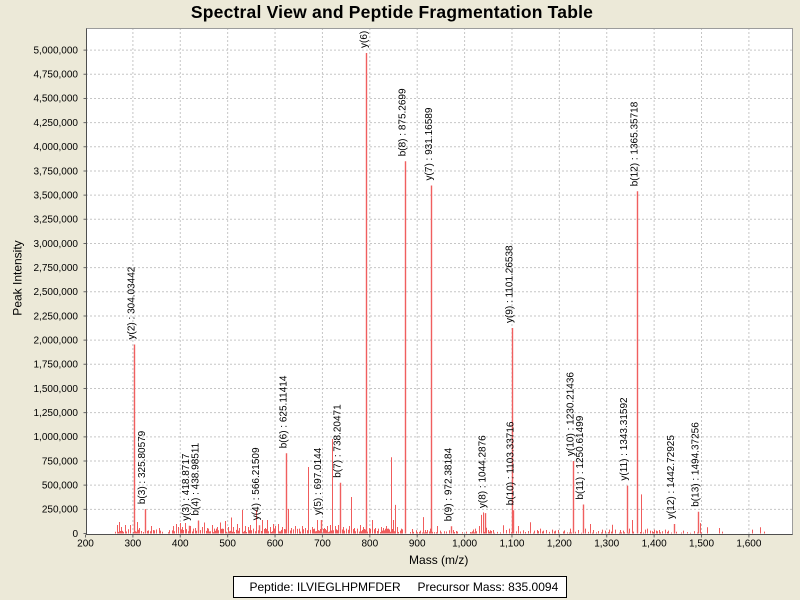 The image size is (800, 600). I want to click on svg-text: y(10) : 1230.21436, so click(570, 414).